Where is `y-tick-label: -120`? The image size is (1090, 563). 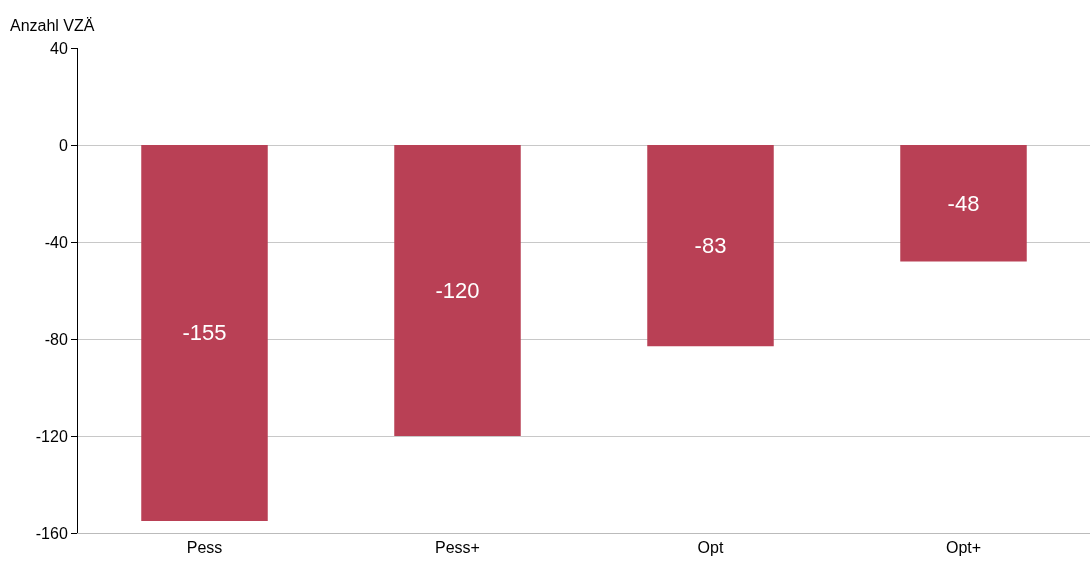
y-tick-label: -120 is located at coordinates (51, 436).